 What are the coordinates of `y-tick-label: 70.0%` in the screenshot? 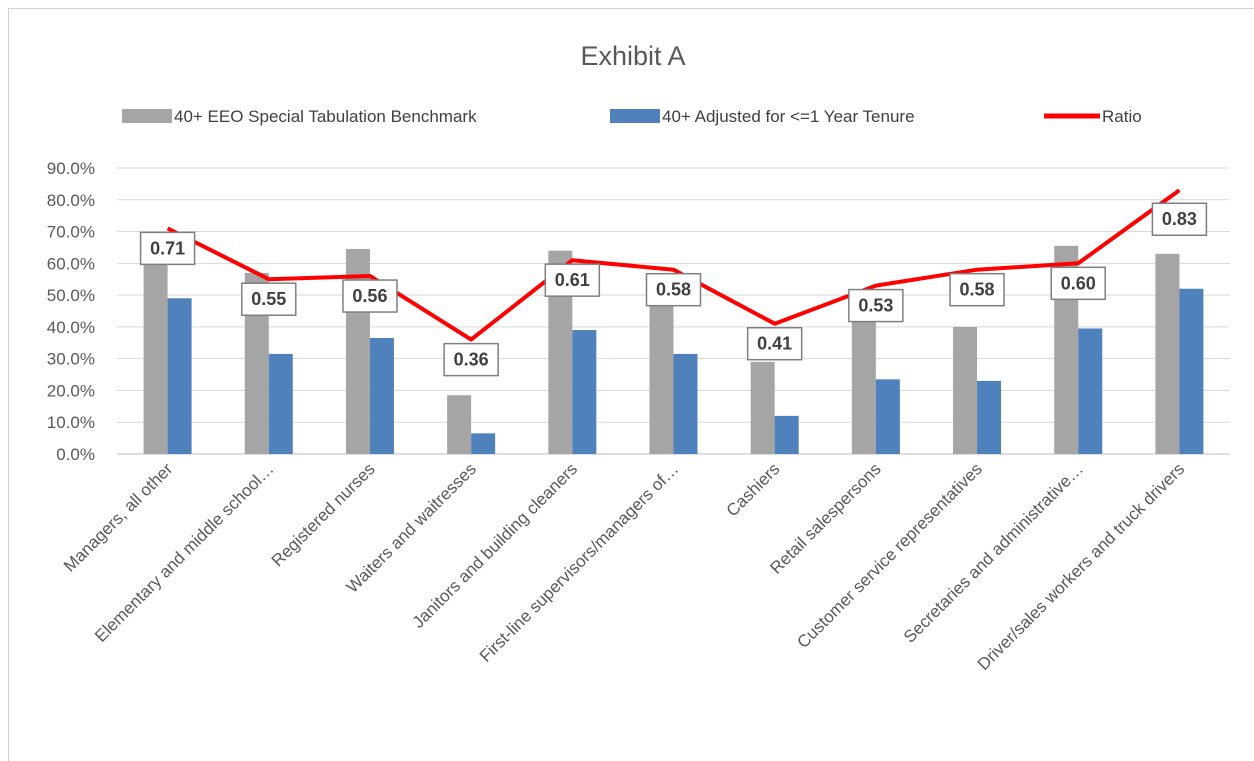 It's located at (71, 232).